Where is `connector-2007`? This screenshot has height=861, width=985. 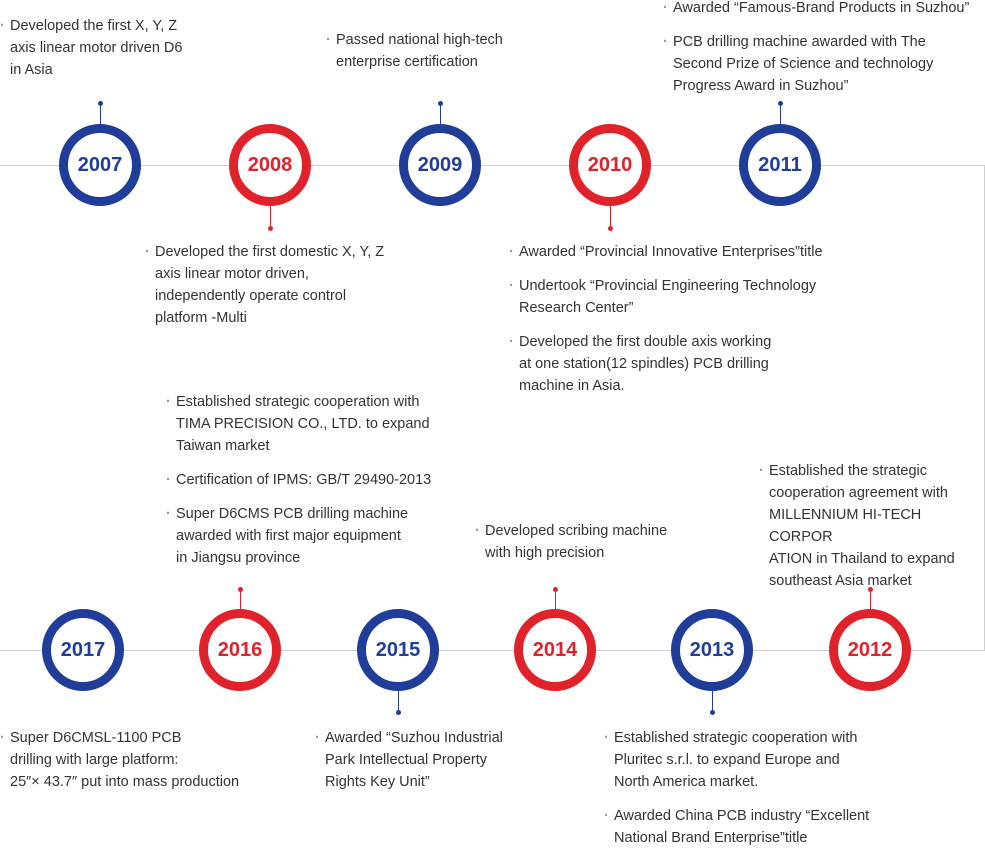
connector-2007 is located at coordinates (100, 115).